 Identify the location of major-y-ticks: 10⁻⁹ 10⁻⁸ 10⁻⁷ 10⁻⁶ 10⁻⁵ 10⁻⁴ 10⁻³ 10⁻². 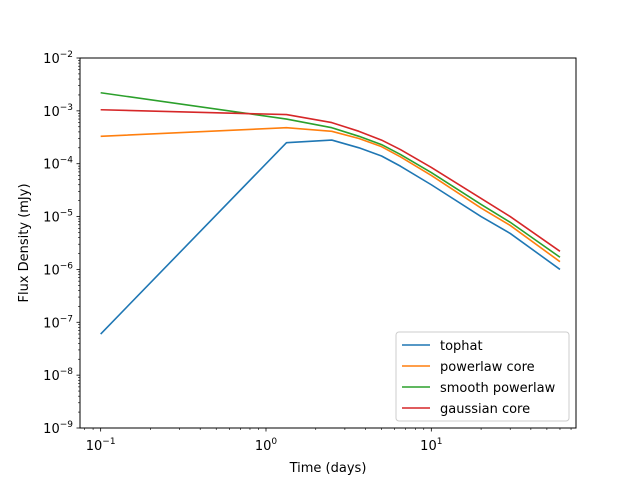
(61, 243).